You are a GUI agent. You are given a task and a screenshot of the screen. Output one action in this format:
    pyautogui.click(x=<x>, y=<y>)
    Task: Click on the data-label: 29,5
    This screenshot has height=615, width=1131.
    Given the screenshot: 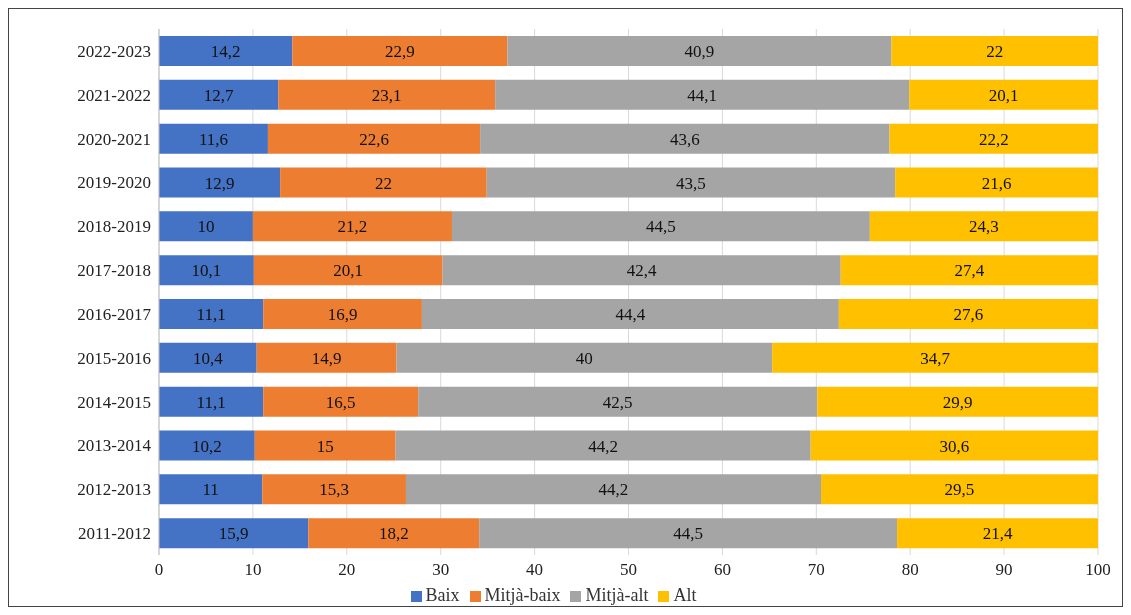 What is the action you would take?
    pyautogui.click(x=959, y=490)
    